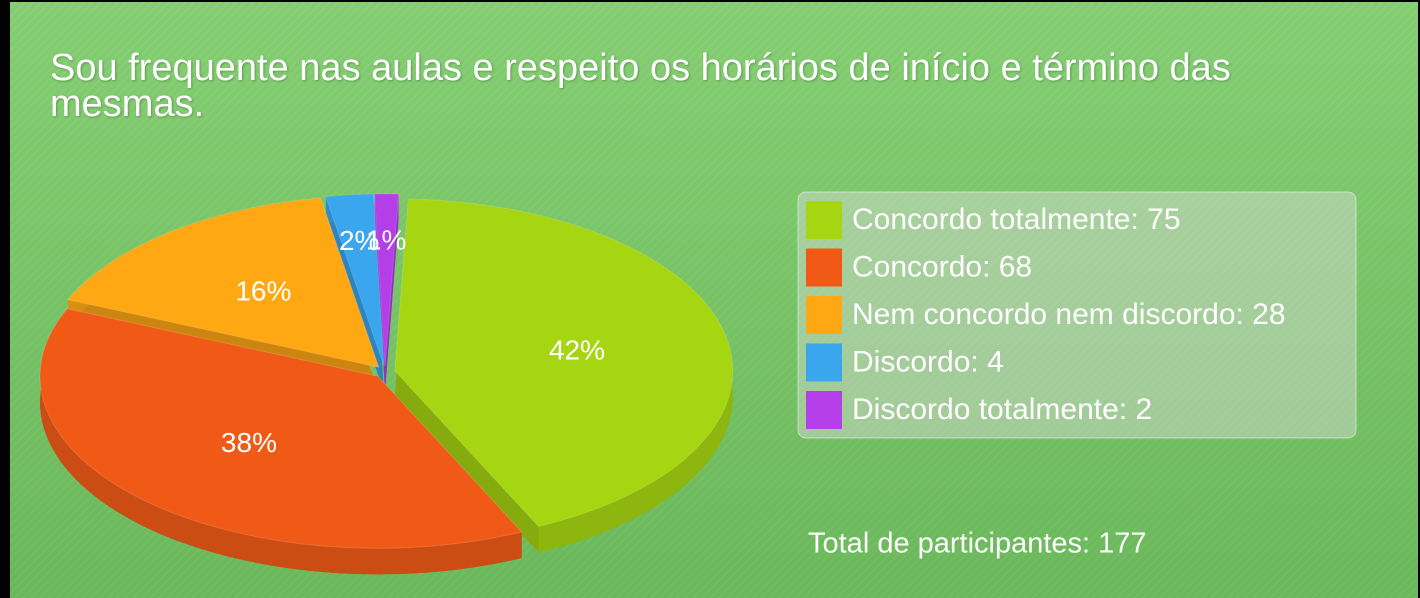  What do you see at coordinates (249, 442) in the screenshot?
I see `slice-label: 38%` at bounding box center [249, 442].